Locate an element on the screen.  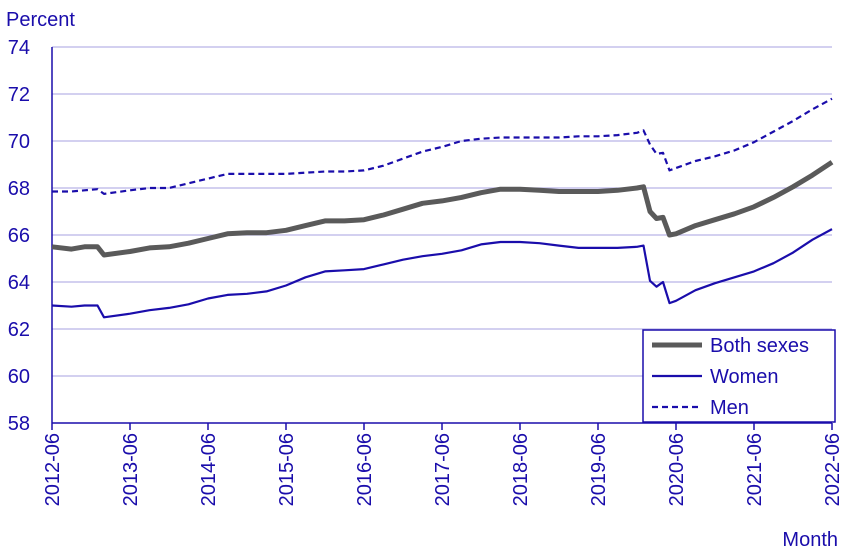
x-tick-label: 2019-06 is located at coordinates (599, 469).